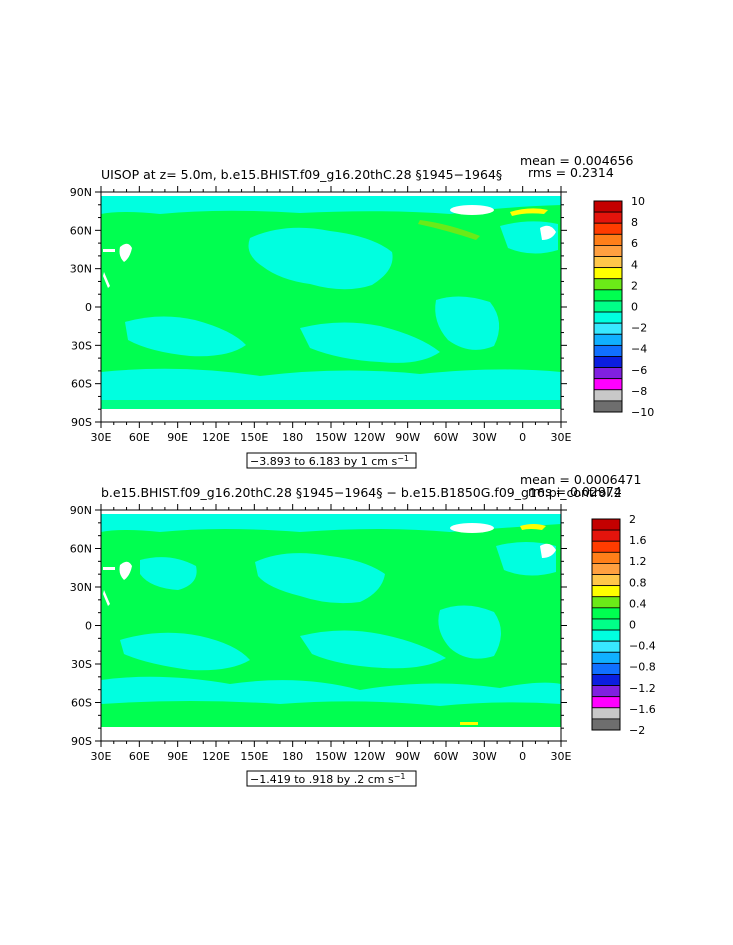 The image size is (733, 945). What do you see at coordinates (634, 222) in the screenshot?
I see `colorbar-label: 8` at bounding box center [634, 222].